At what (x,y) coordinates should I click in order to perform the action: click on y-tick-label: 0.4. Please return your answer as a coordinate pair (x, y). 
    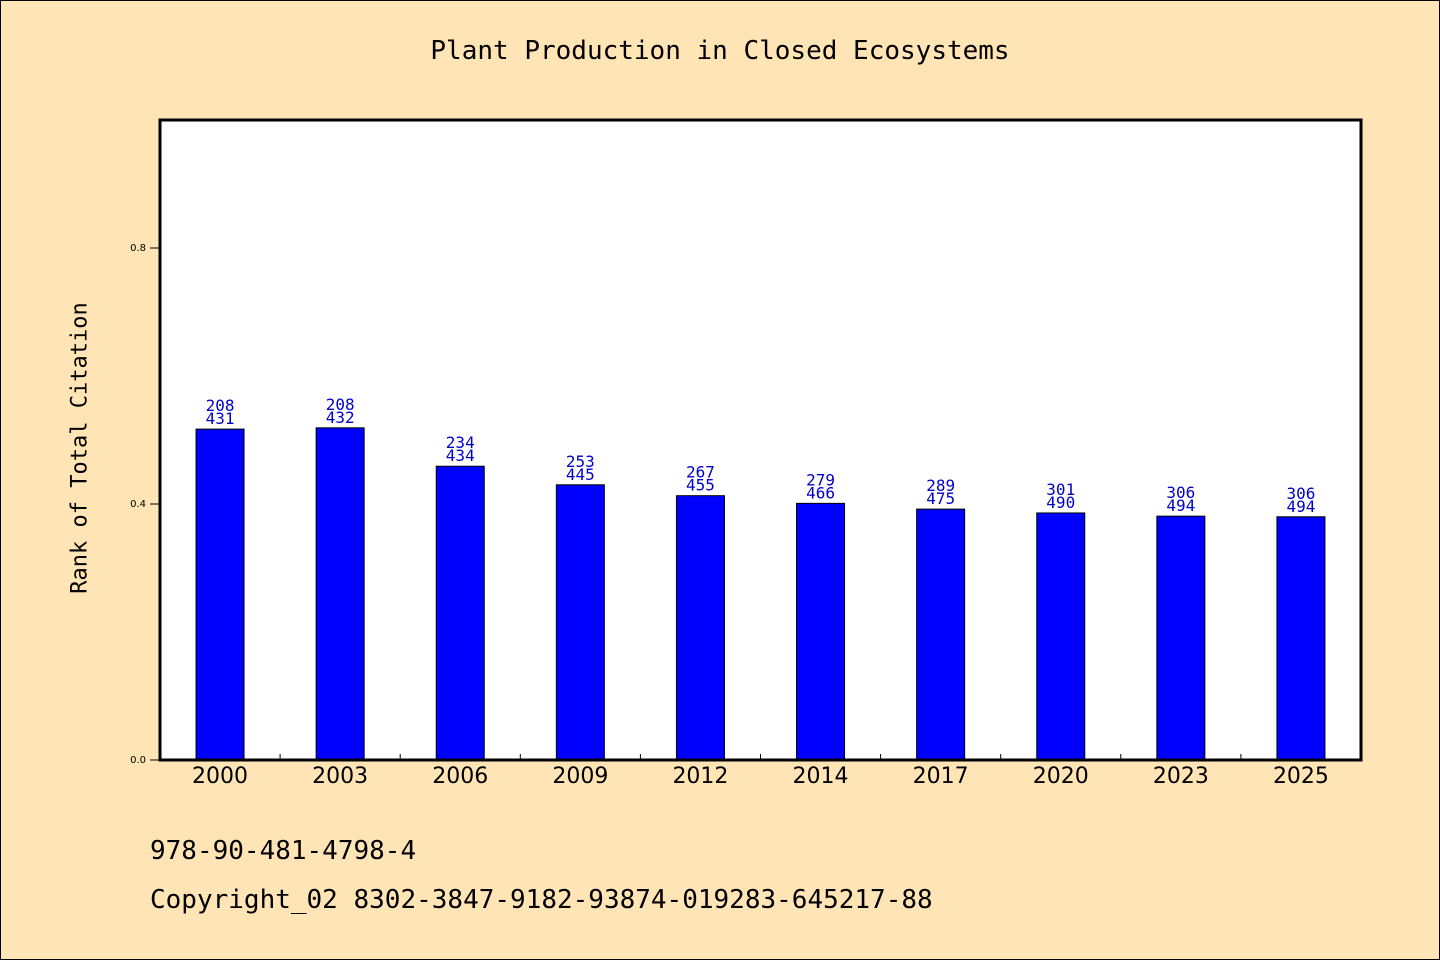
    Looking at the image, I should click on (138, 504).